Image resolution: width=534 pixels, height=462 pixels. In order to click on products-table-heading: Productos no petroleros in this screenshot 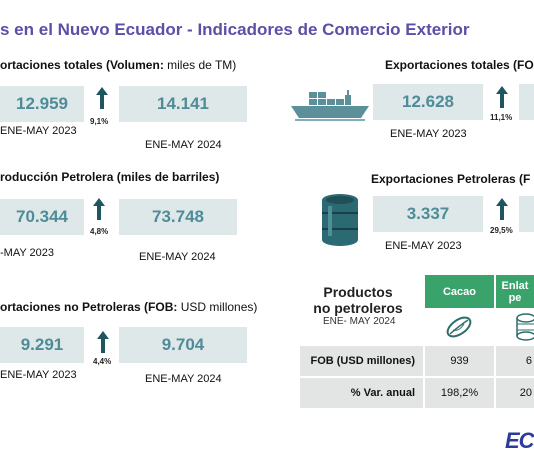, I will do `click(358, 300)`.